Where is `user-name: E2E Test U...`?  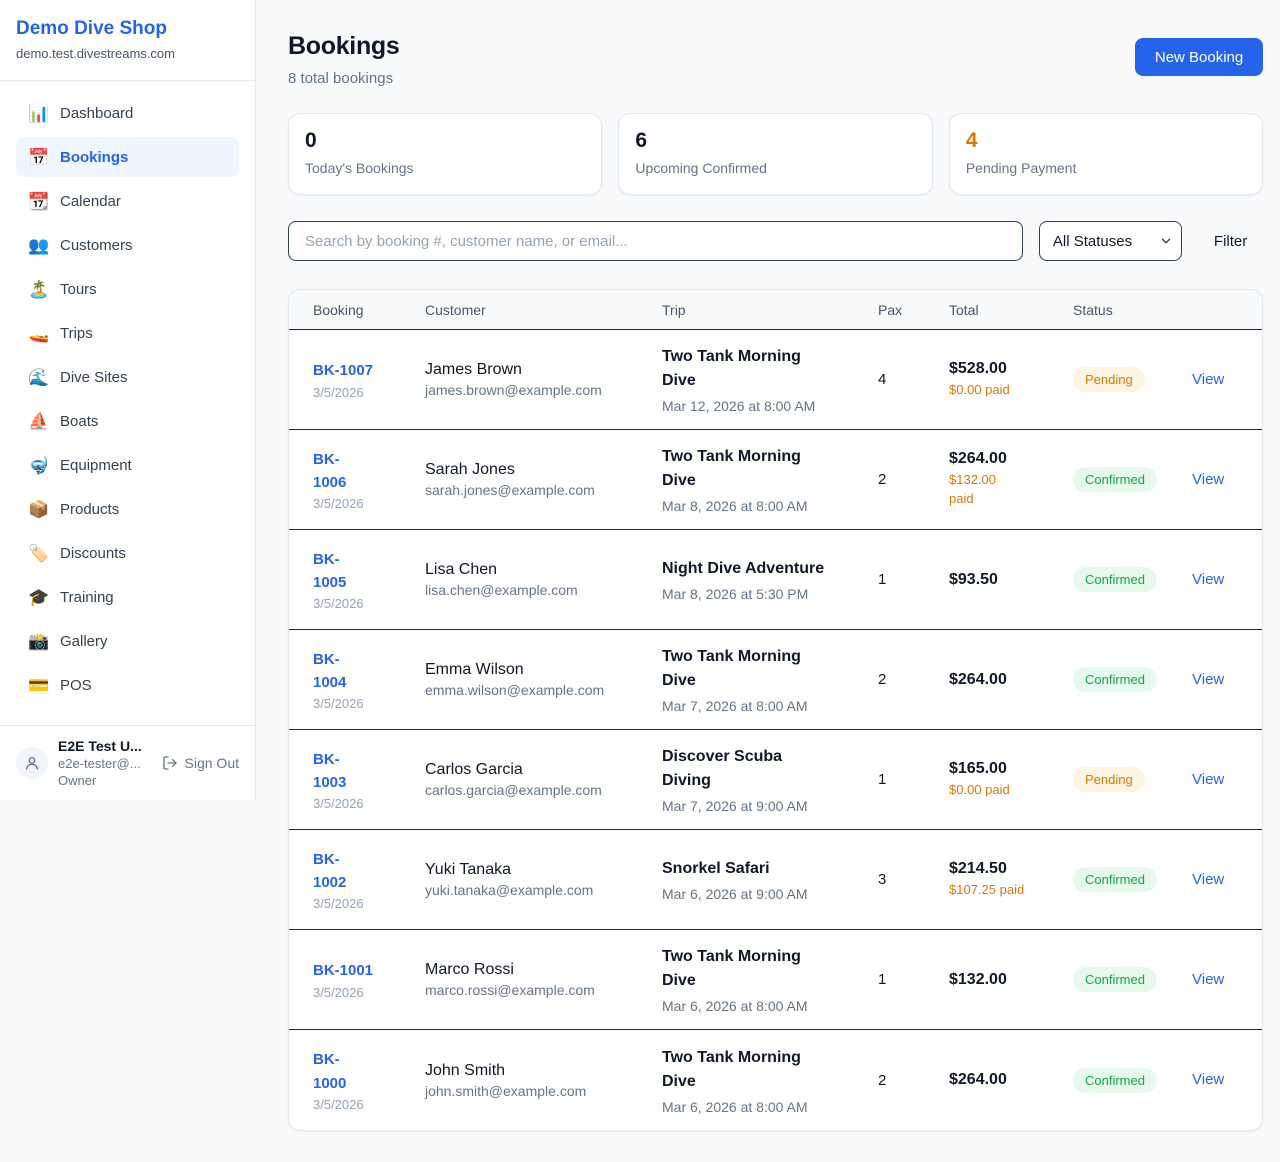 user-name: E2E Test U... is located at coordinates (100, 746).